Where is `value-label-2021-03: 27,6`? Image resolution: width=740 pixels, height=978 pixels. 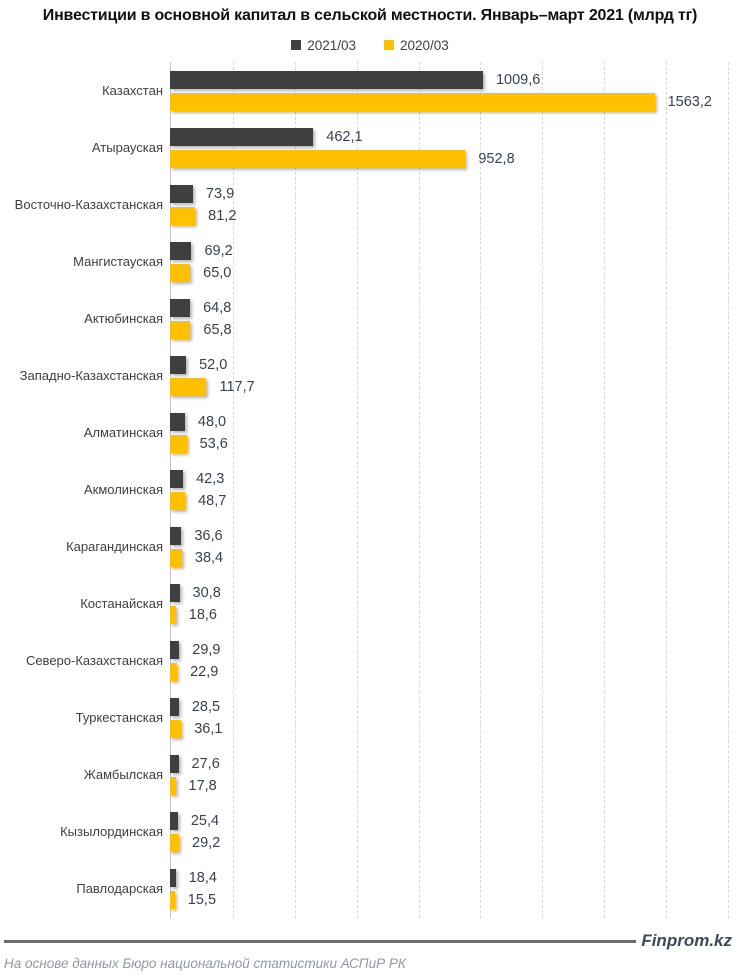
value-label-2021-03: 27,6 is located at coordinates (205, 764).